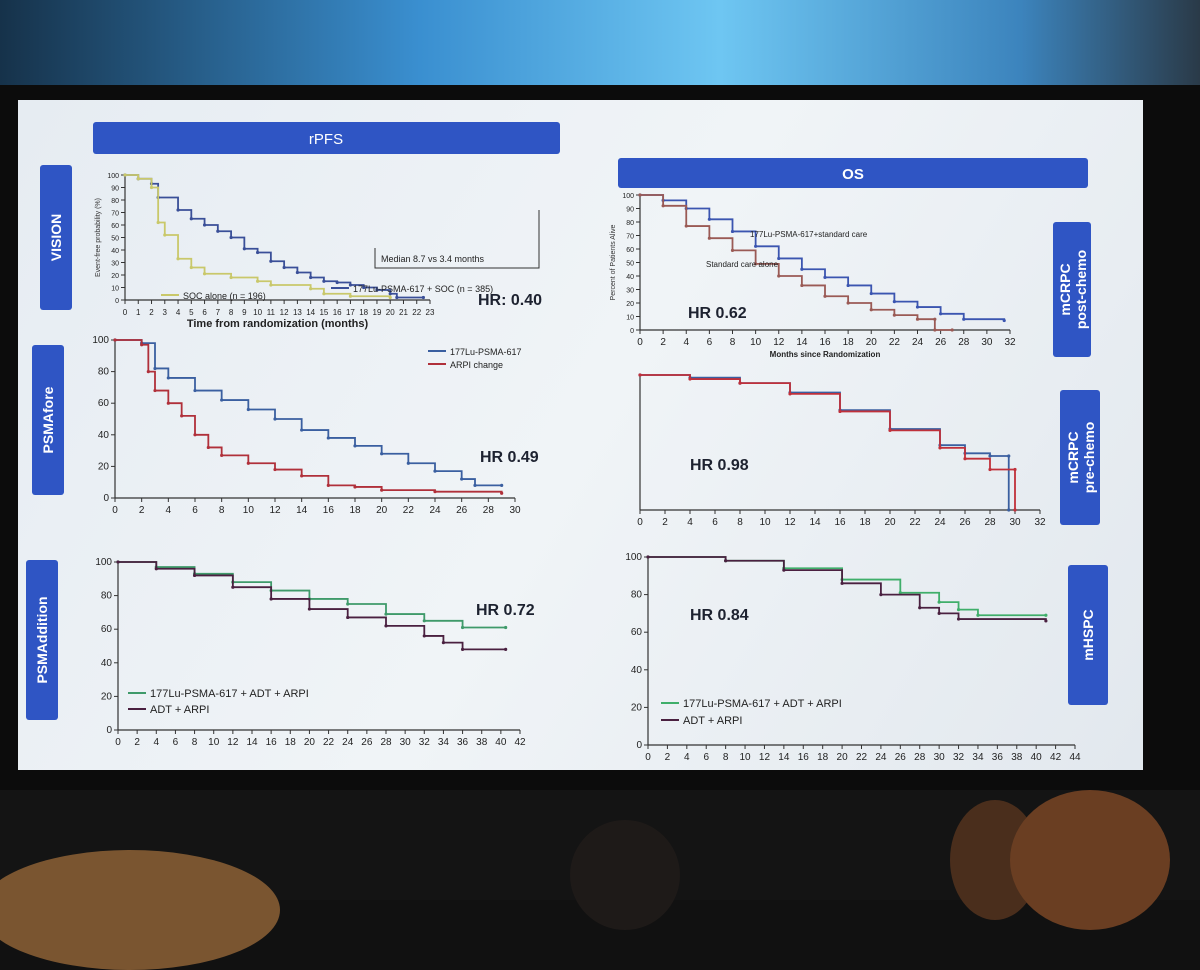 This screenshot has width=1200, height=970. Describe the element at coordinates (637, 632) in the screenshot. I see `y-tick-label: 60` at that location.